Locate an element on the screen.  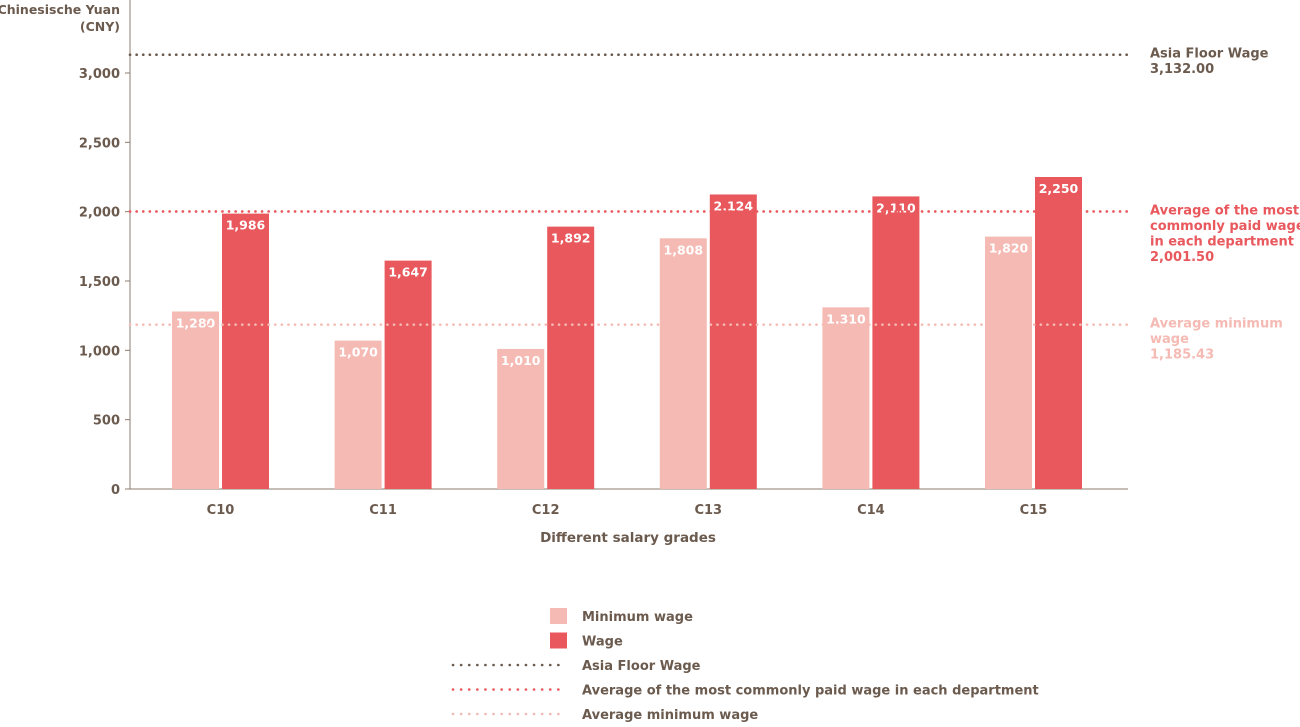
data-label-wage: 1,647 is located at coordinates (408, 272).